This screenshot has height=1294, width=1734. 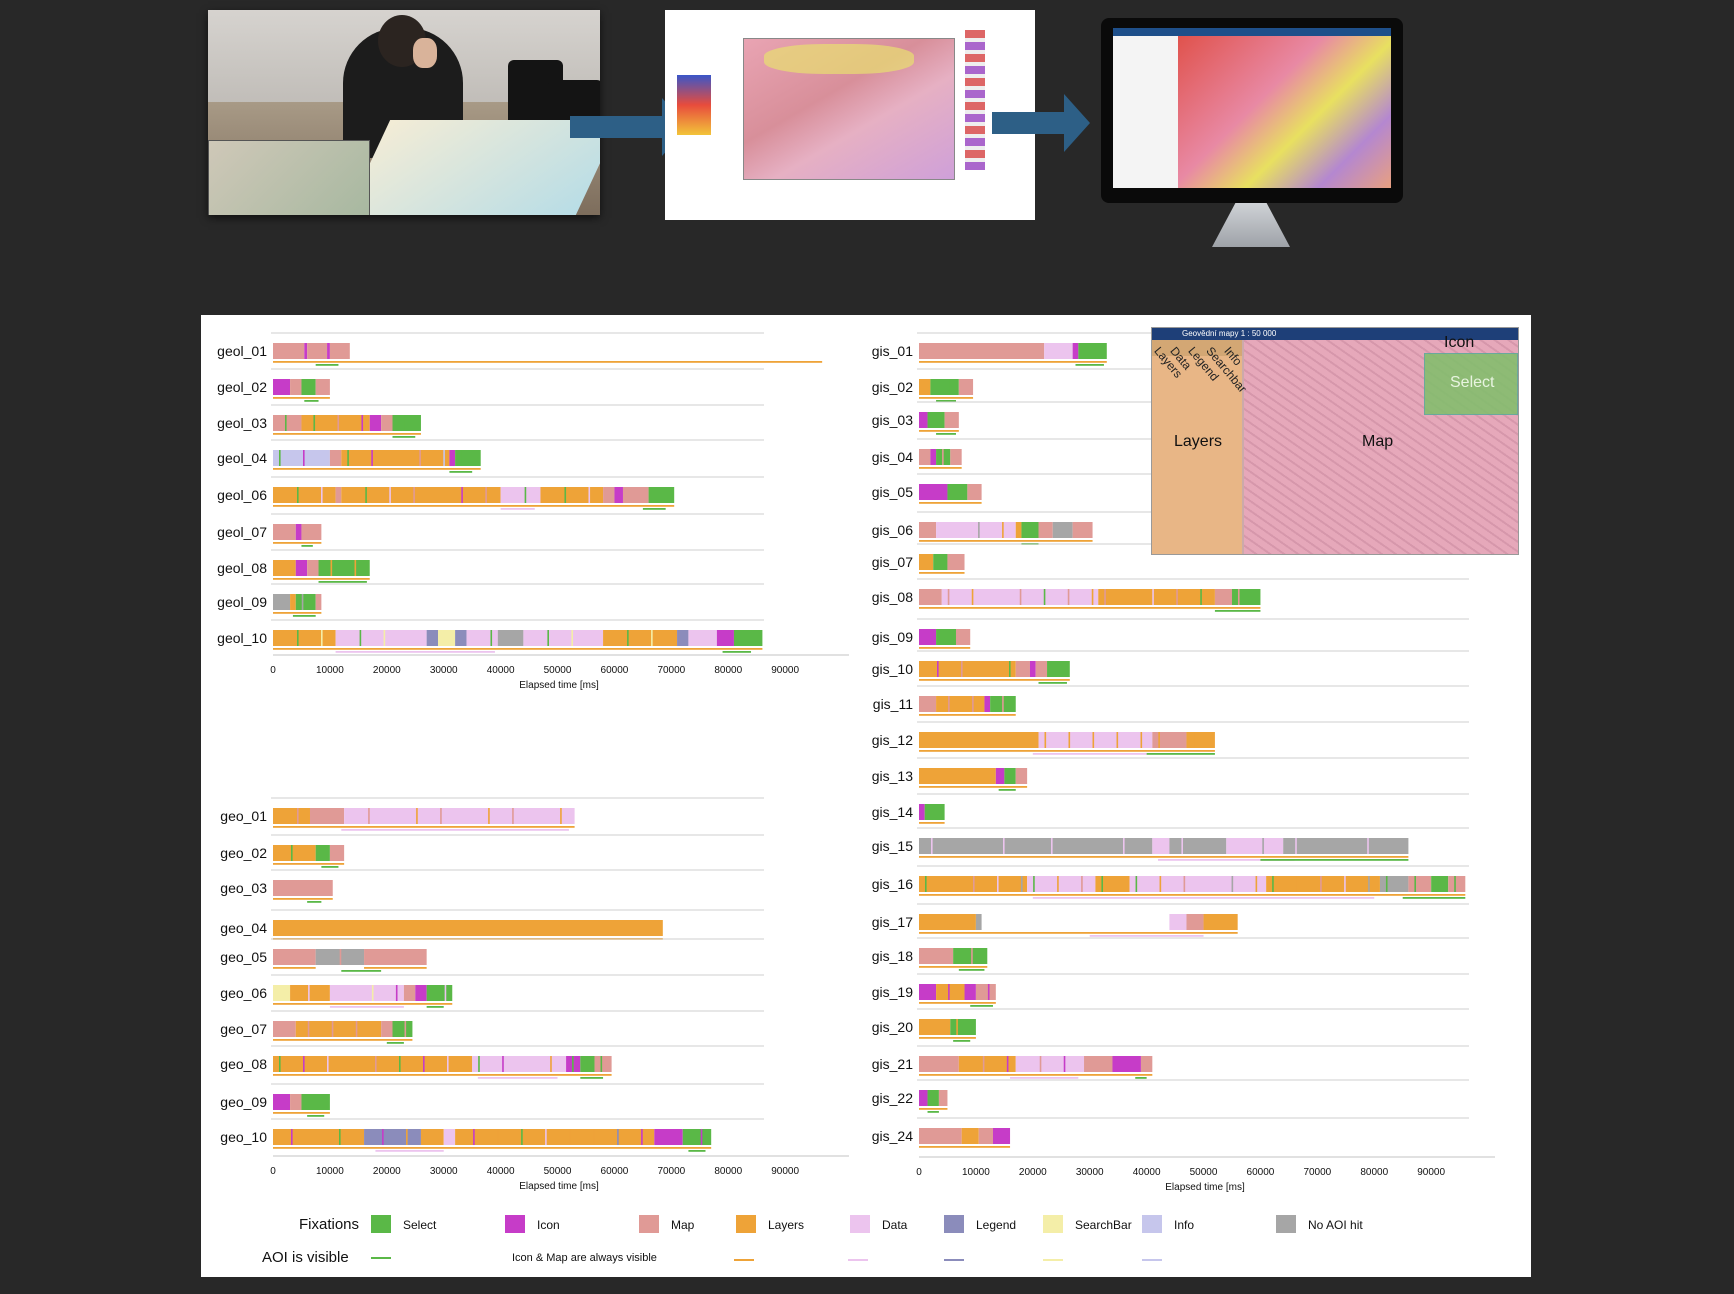 I want to click on participant-label: gis_13, so click(x=892, y=776).